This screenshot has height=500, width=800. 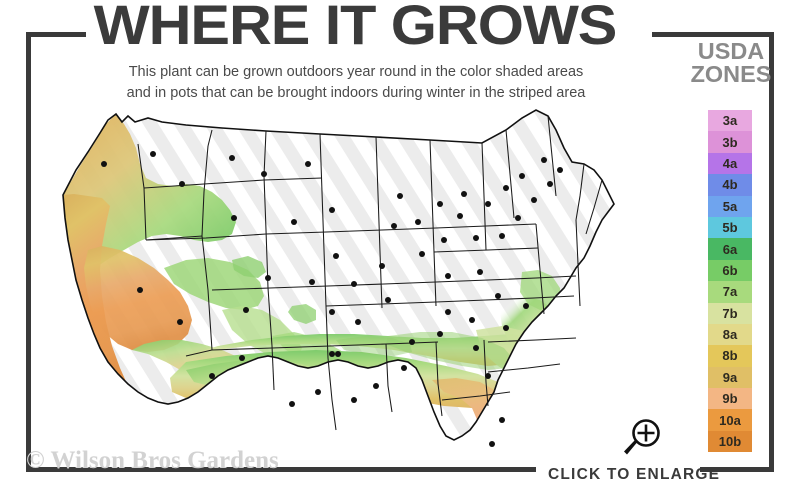 I want to click on zone-swatch-4b: 4b, so click(x=730, y=185).